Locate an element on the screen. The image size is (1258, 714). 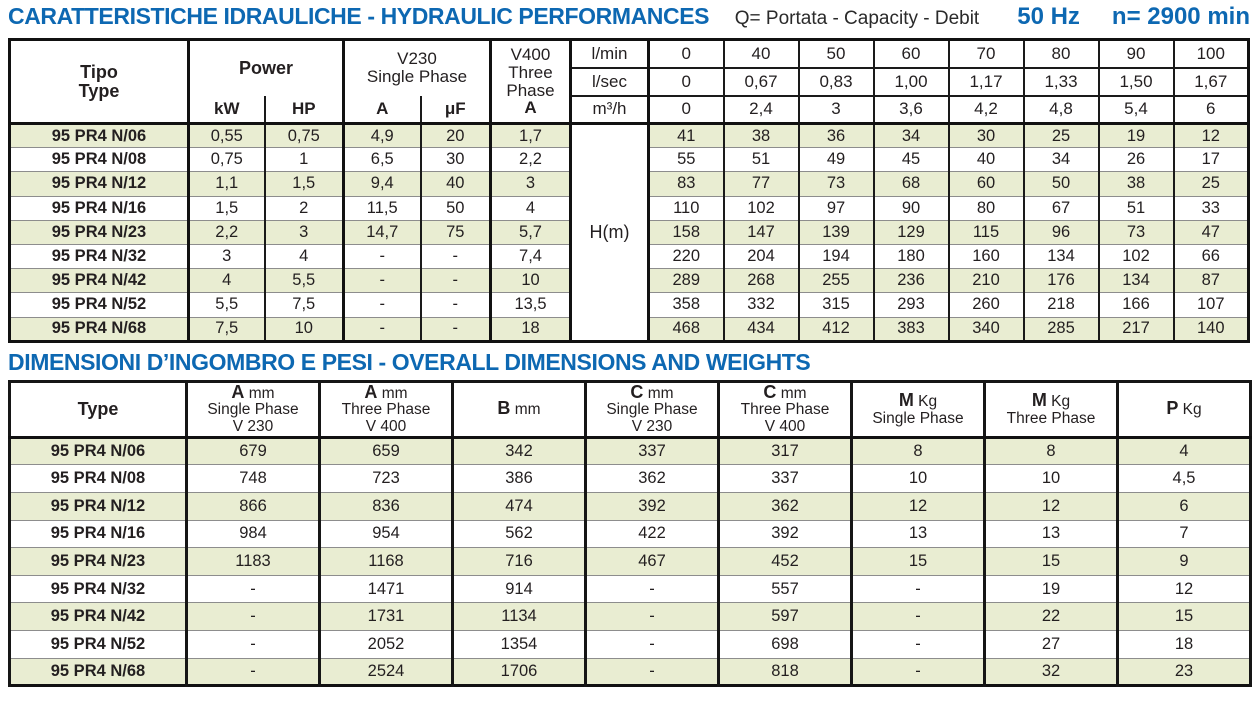
dim-value: 2524 is located at coordinates (386, 672).